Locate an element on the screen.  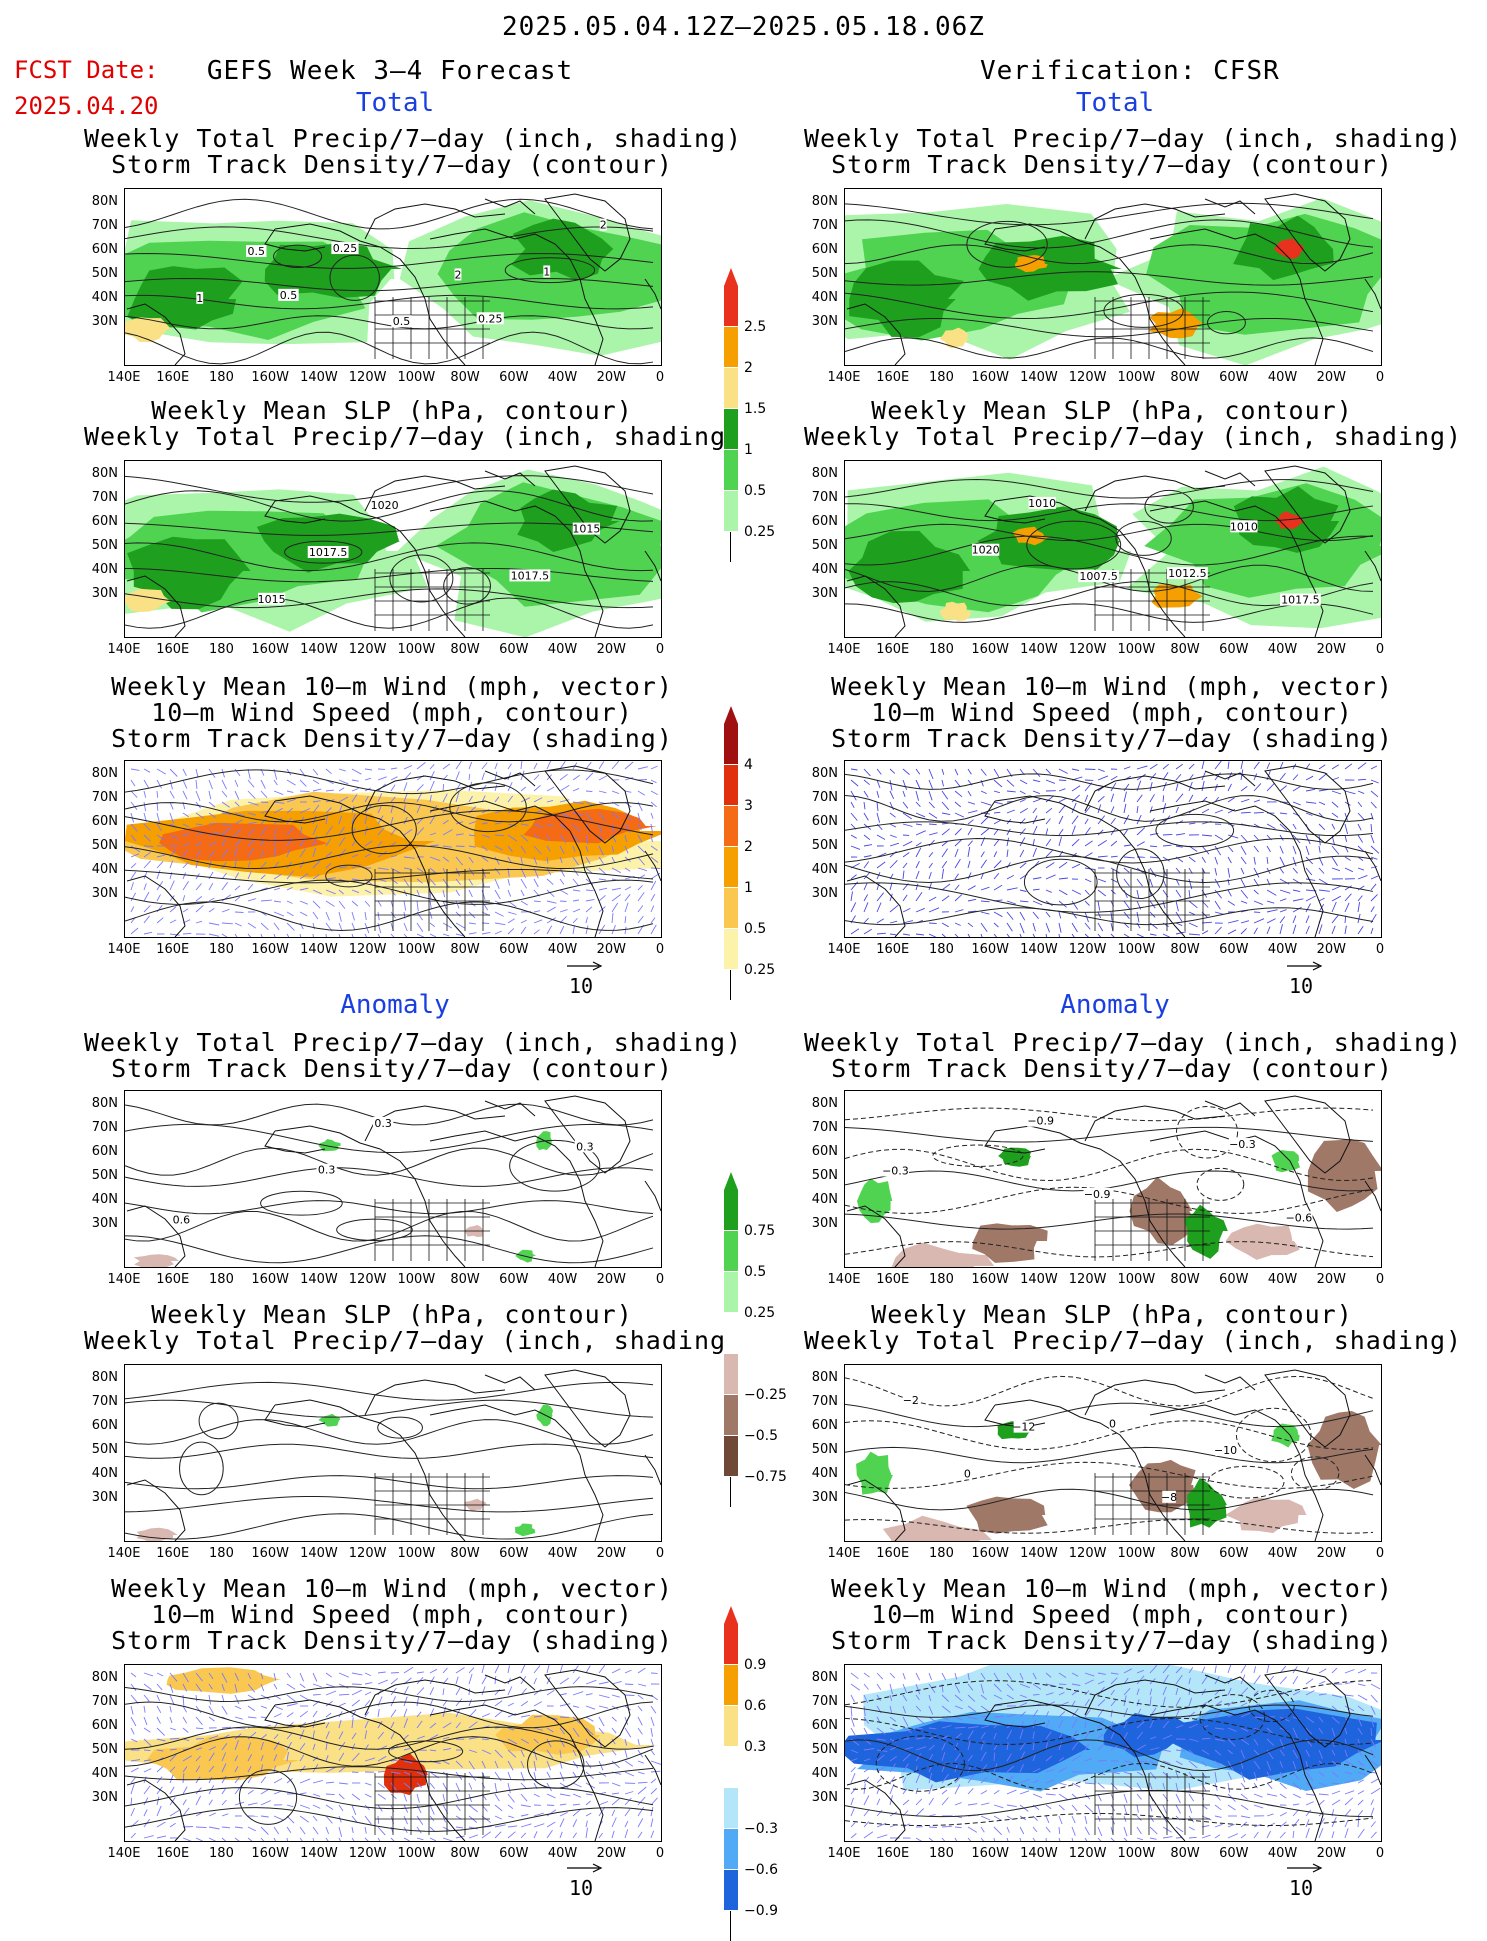
latitude-label: 80N is located at coordinates (101, 1677).